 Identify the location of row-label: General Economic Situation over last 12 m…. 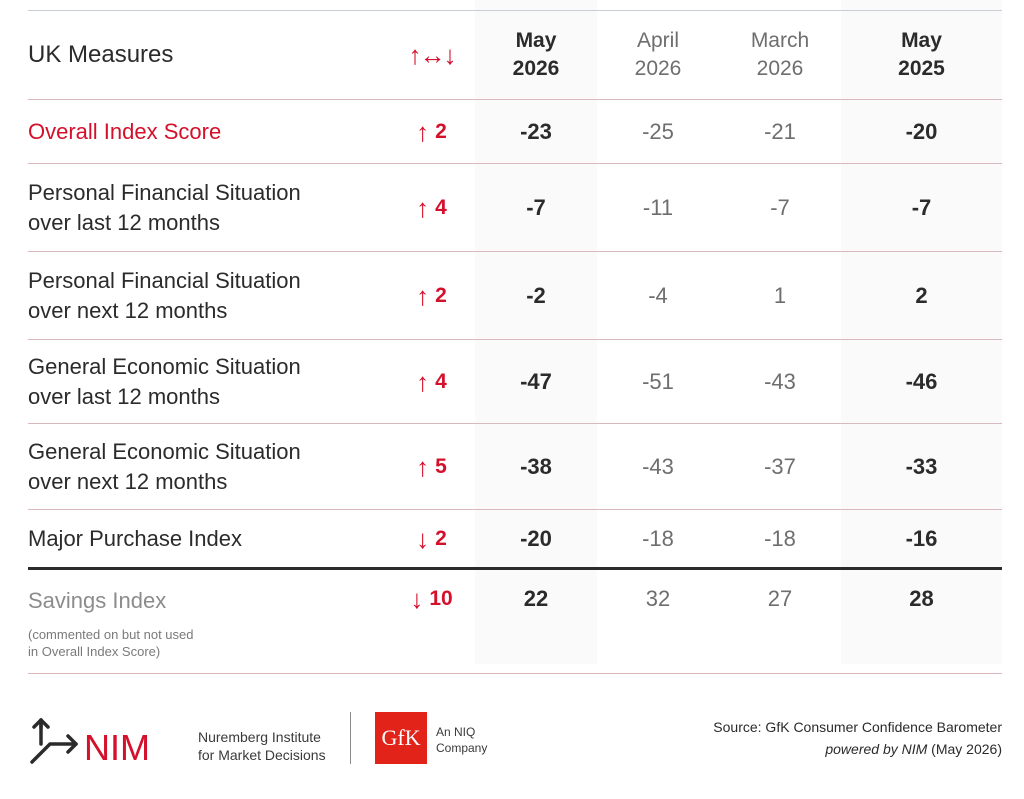
(164, 381).